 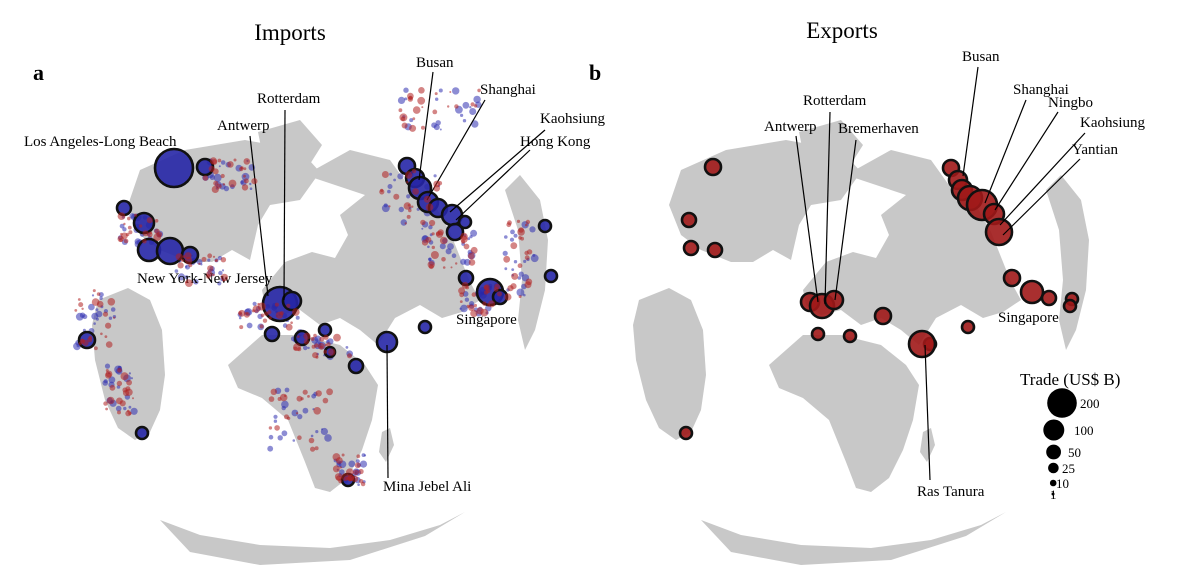 What do you see at coordinates (1053, 483) in the screenshot?
I see `legend-circle` at bounding box center [1053, 483].